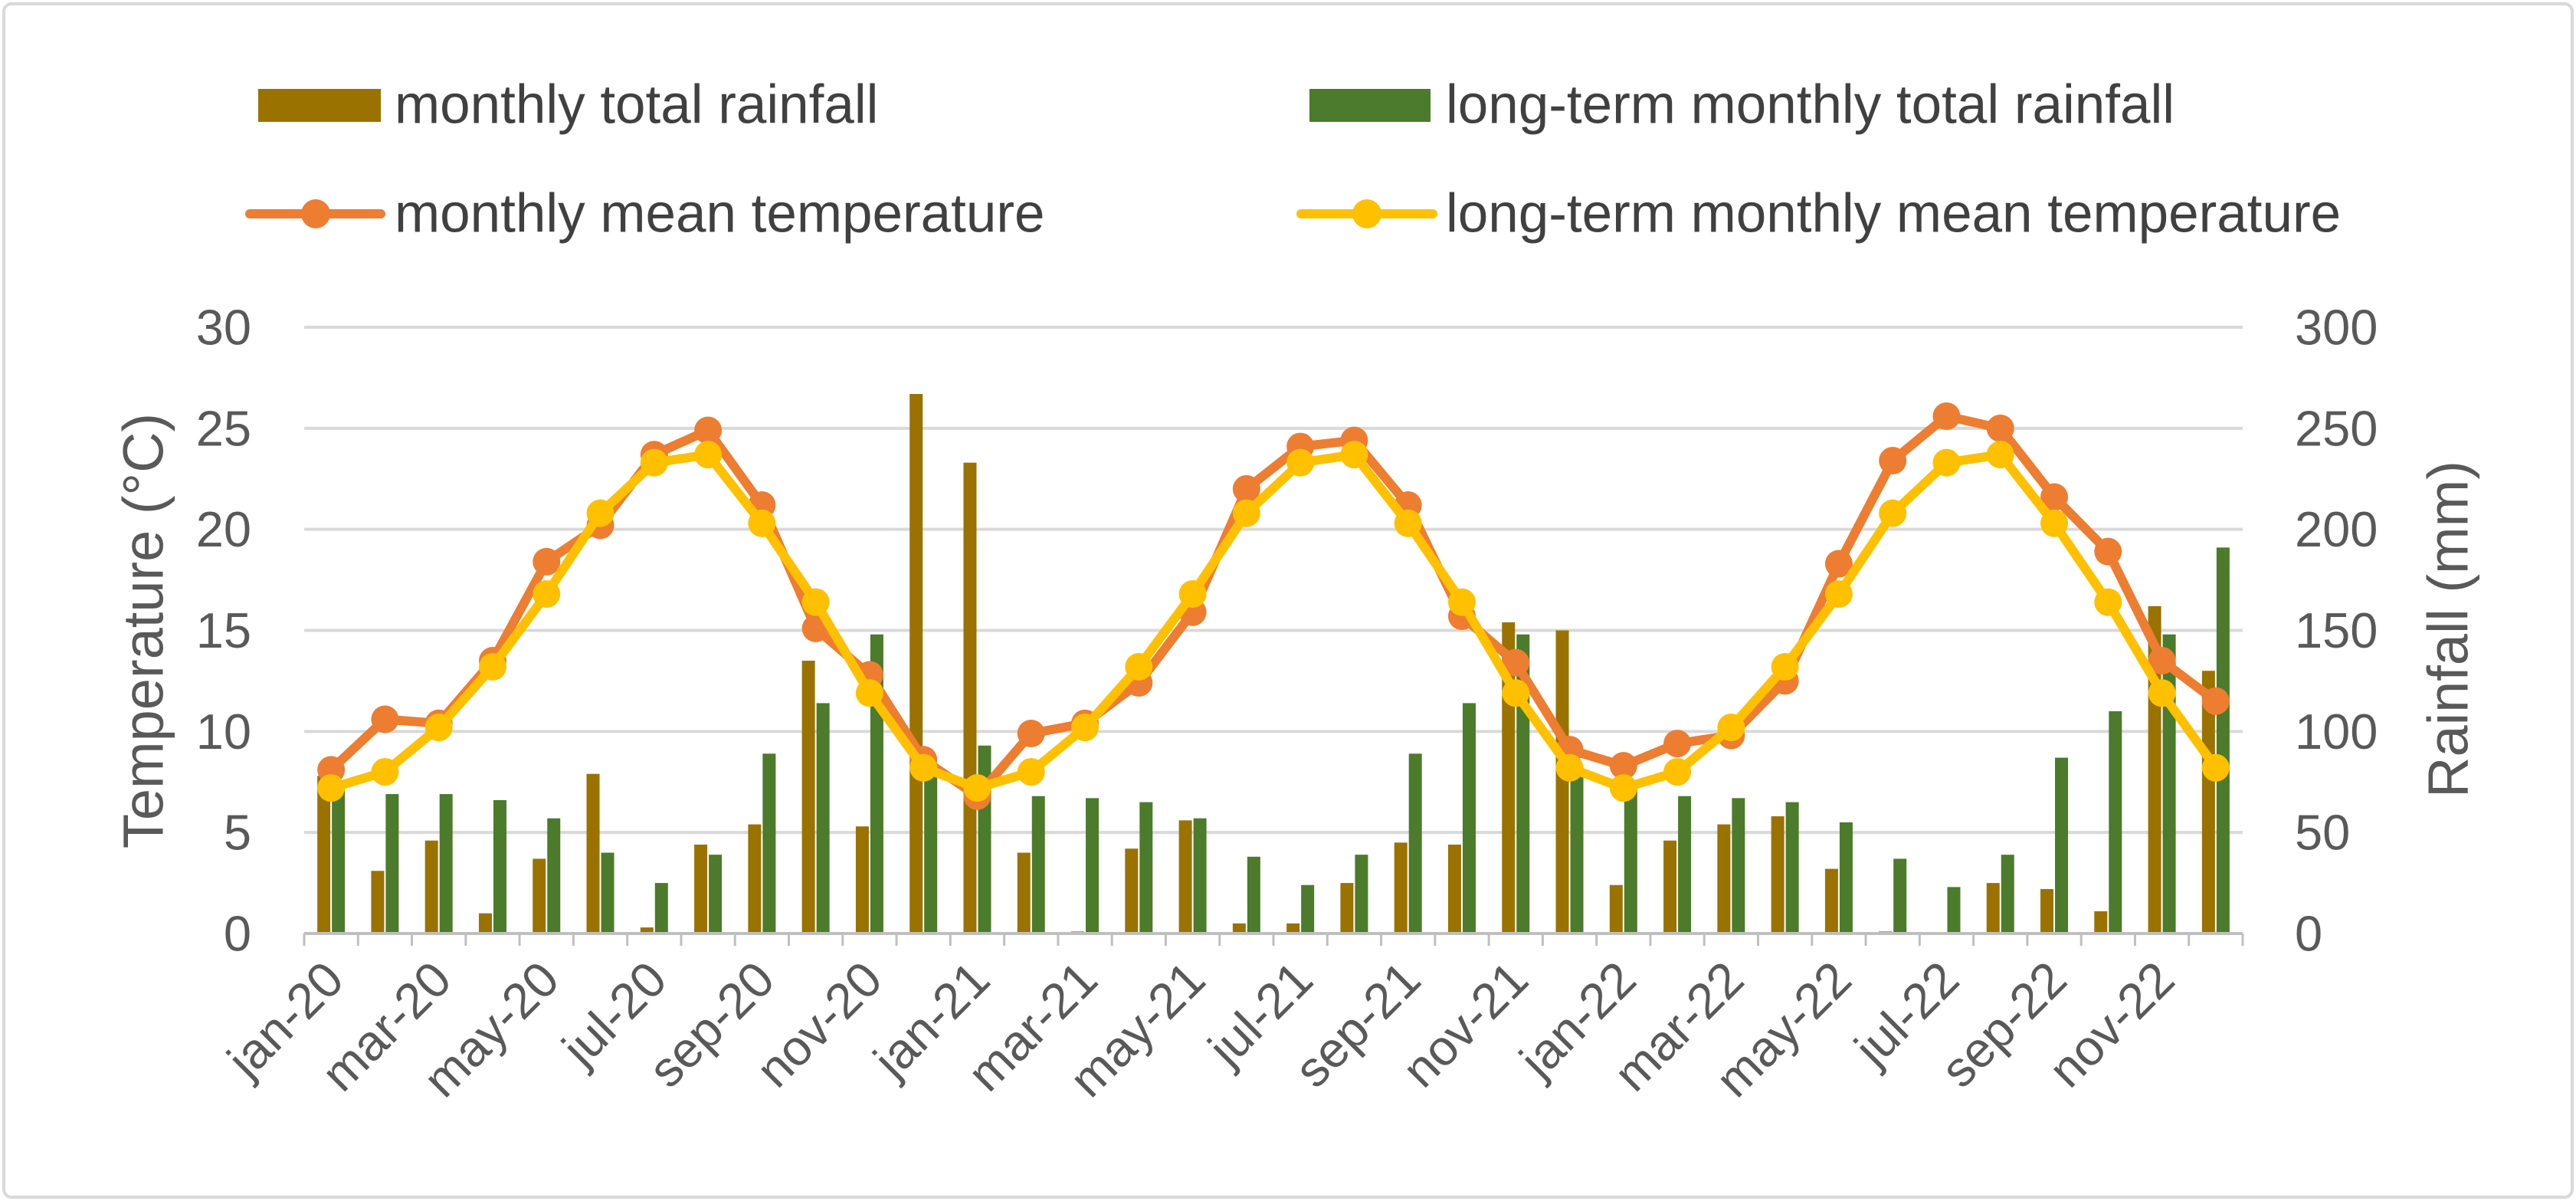  I want to click on y-left-tick-label: 0, so click(237, 934).